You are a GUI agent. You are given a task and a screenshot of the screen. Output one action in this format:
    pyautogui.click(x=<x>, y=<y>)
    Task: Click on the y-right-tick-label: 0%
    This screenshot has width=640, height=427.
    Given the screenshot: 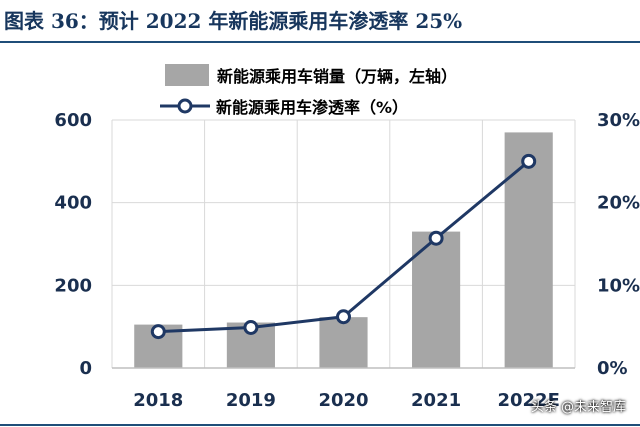 What is the action you would take?
    pyautogui.click(x=612, y=368)
    